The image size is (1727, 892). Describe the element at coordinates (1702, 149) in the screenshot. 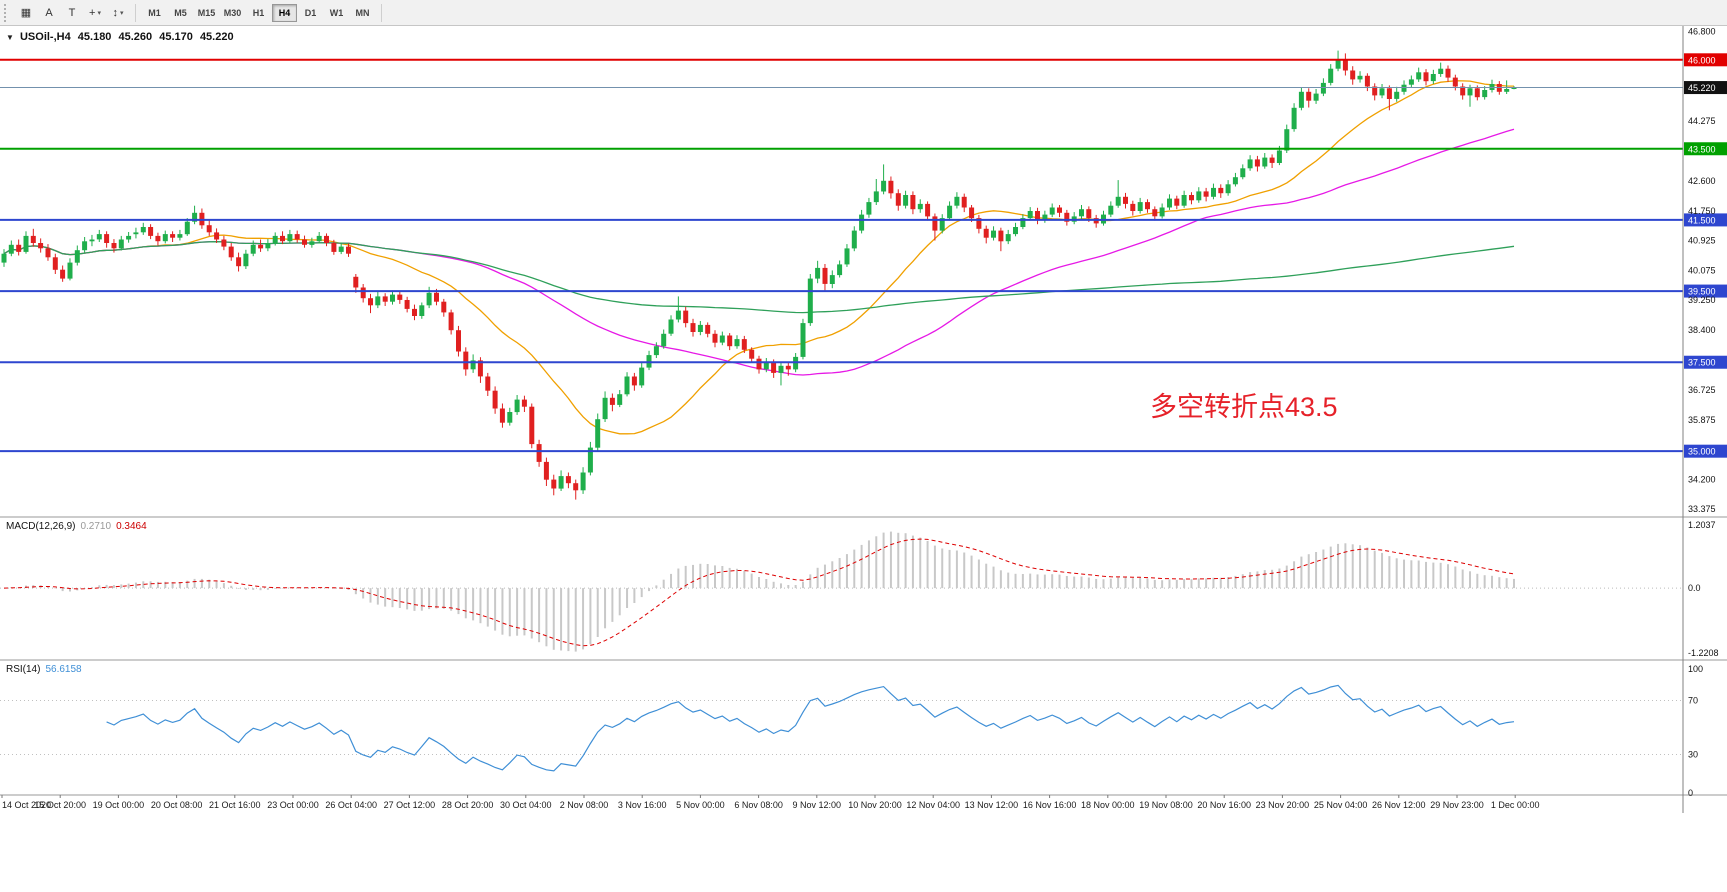

I see `svg-text: 43.500` at that location.